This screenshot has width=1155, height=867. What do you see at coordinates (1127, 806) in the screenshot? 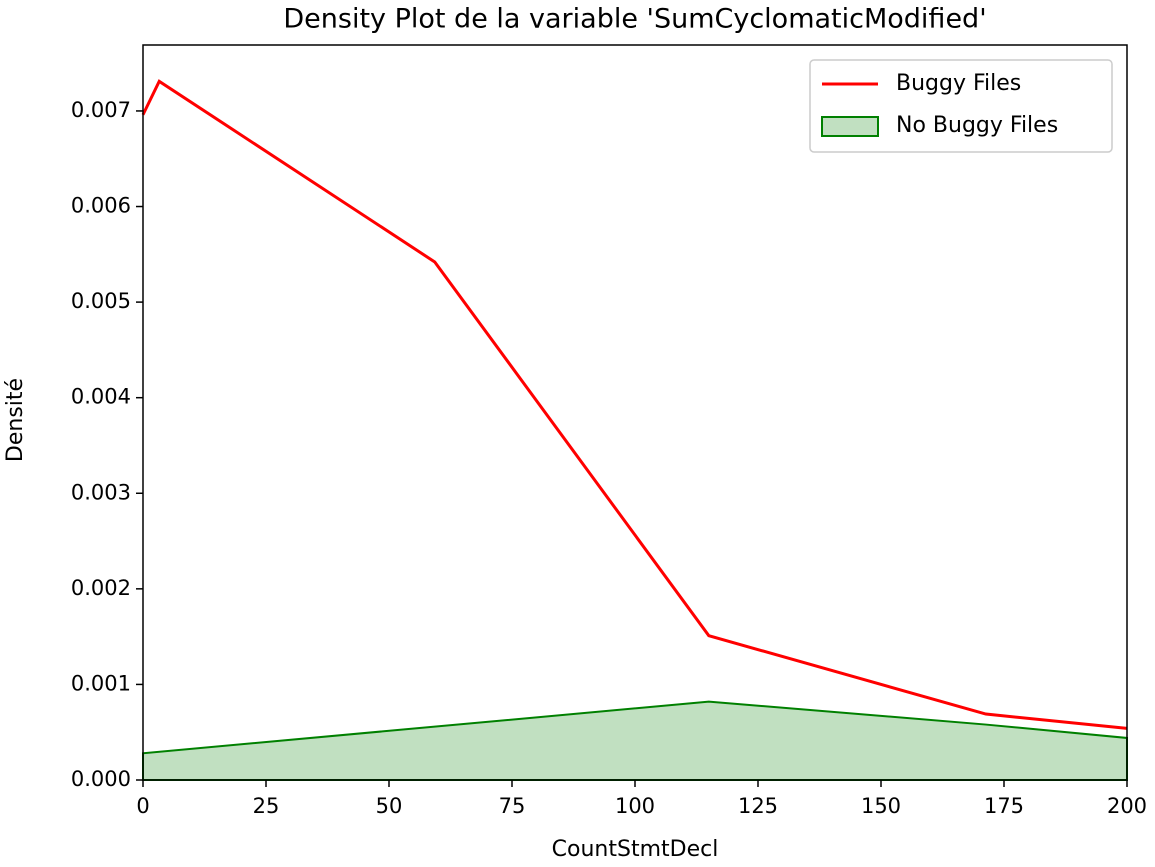
I see `x-tick-label: 200` at bounding box center [1127, 806].